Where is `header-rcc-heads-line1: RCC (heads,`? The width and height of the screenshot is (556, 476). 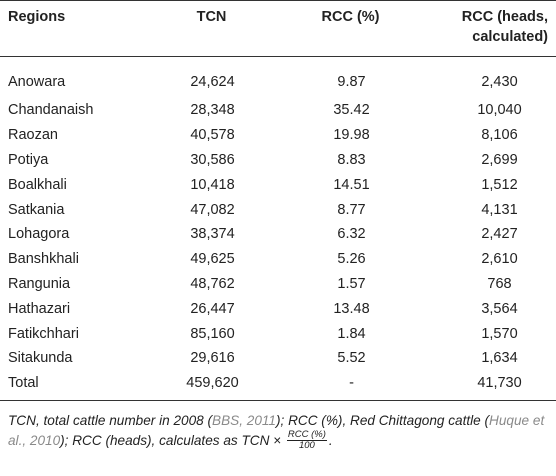 header-rcc-heads-line1: RCC (heads, is located at coordinates (504, 17).